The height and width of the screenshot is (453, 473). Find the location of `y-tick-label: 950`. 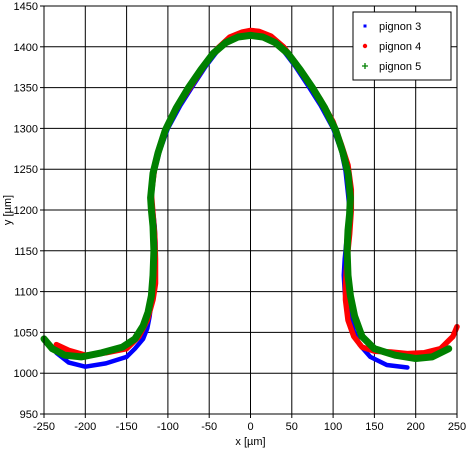

y-tick-label: 950 is located at coordinates (29, 415).